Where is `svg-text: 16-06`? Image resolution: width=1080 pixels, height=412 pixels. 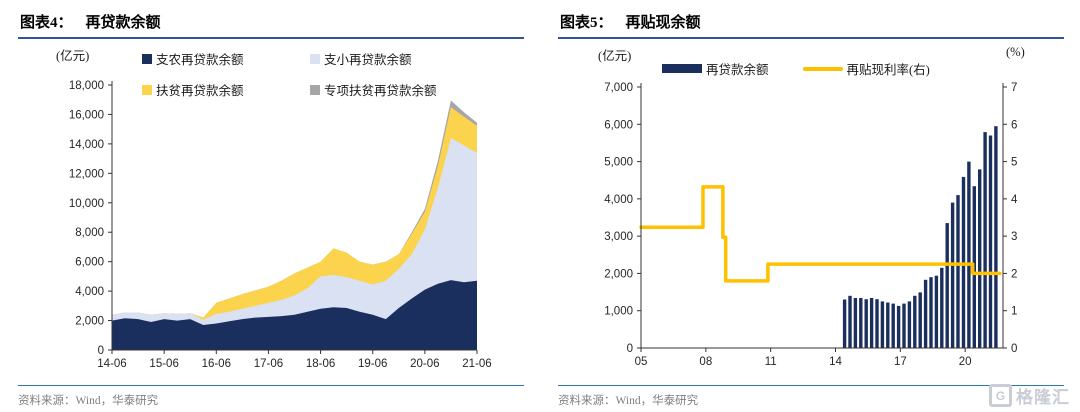
svg-text: 16-06 is located at coordinates (216, 364).